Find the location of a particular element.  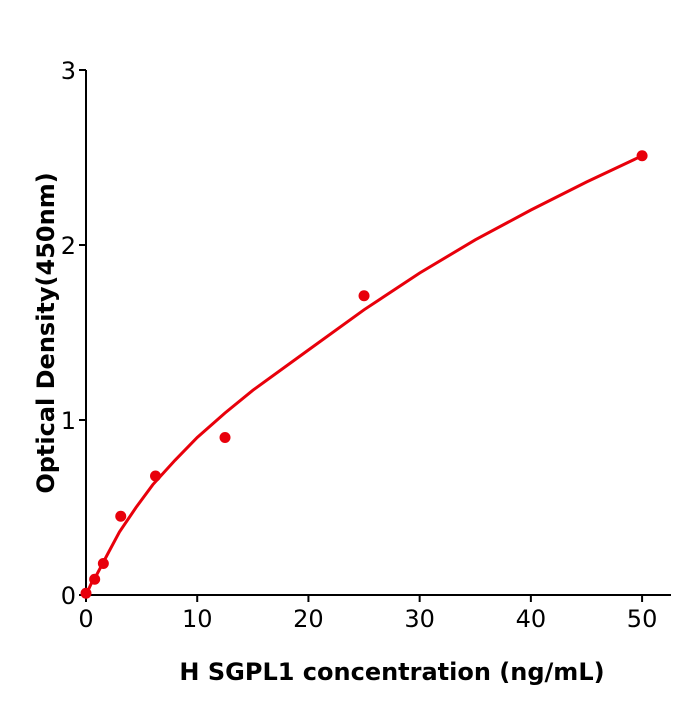

x-tick-label: 30 is located at coordinates (419, 619).